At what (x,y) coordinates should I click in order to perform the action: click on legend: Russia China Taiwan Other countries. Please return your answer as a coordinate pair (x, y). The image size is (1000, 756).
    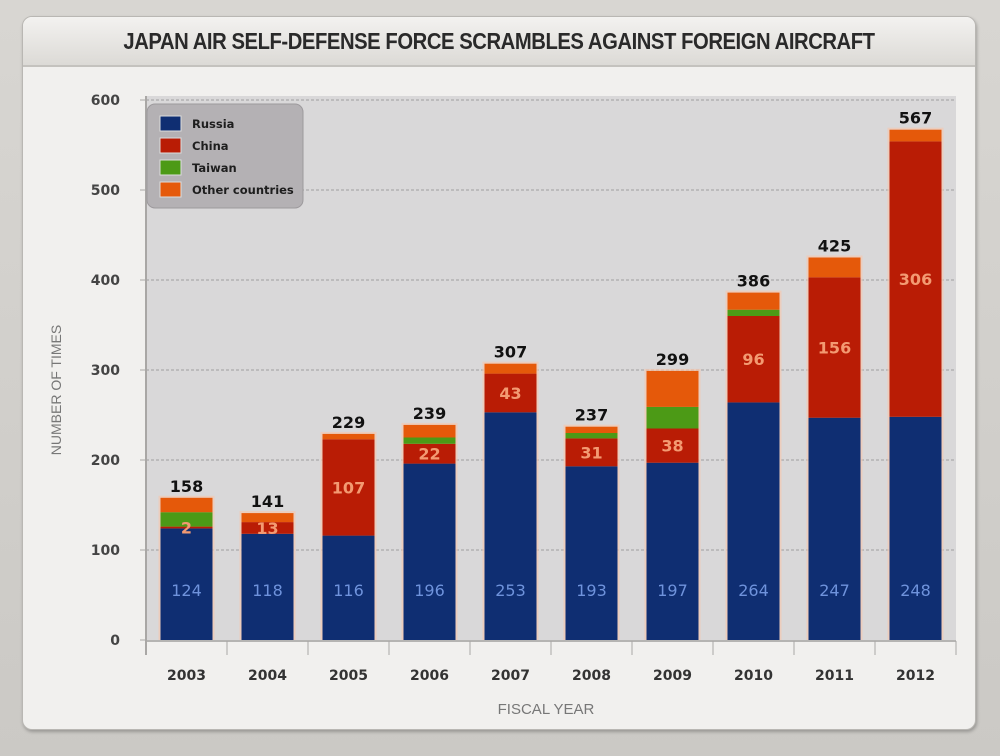
    Looking at the image, I should click on (225, 156).